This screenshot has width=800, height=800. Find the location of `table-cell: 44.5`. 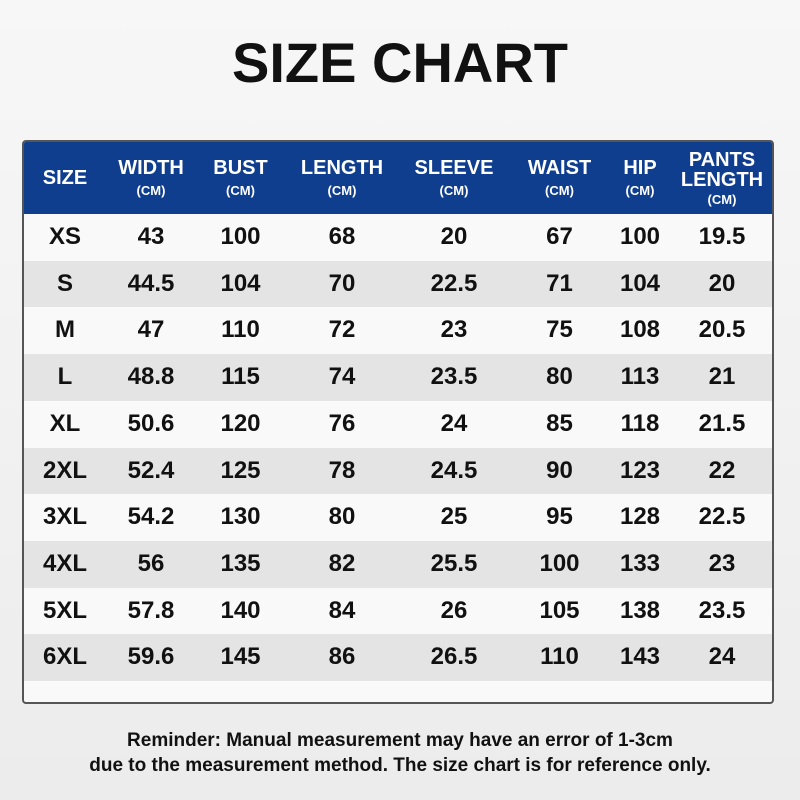

table-cell: 44.5 is located at coordinates (151, 283).